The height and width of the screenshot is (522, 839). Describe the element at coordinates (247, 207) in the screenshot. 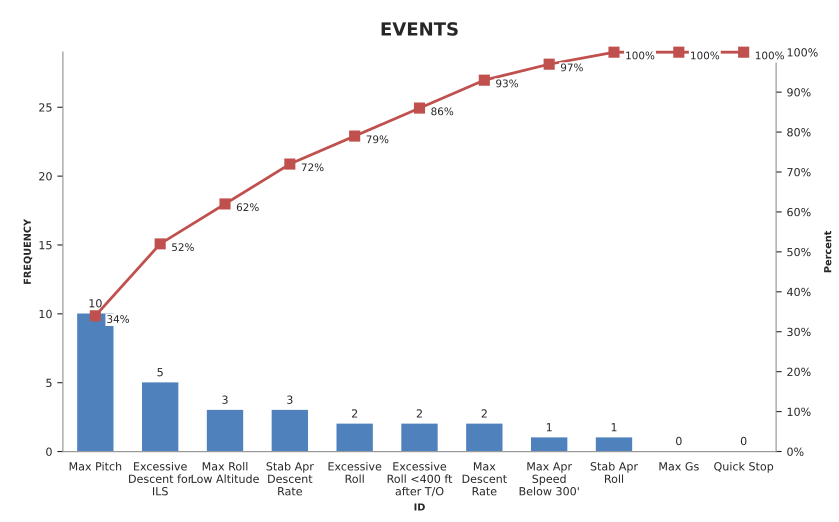

I see `data-label: 62%` at that location.